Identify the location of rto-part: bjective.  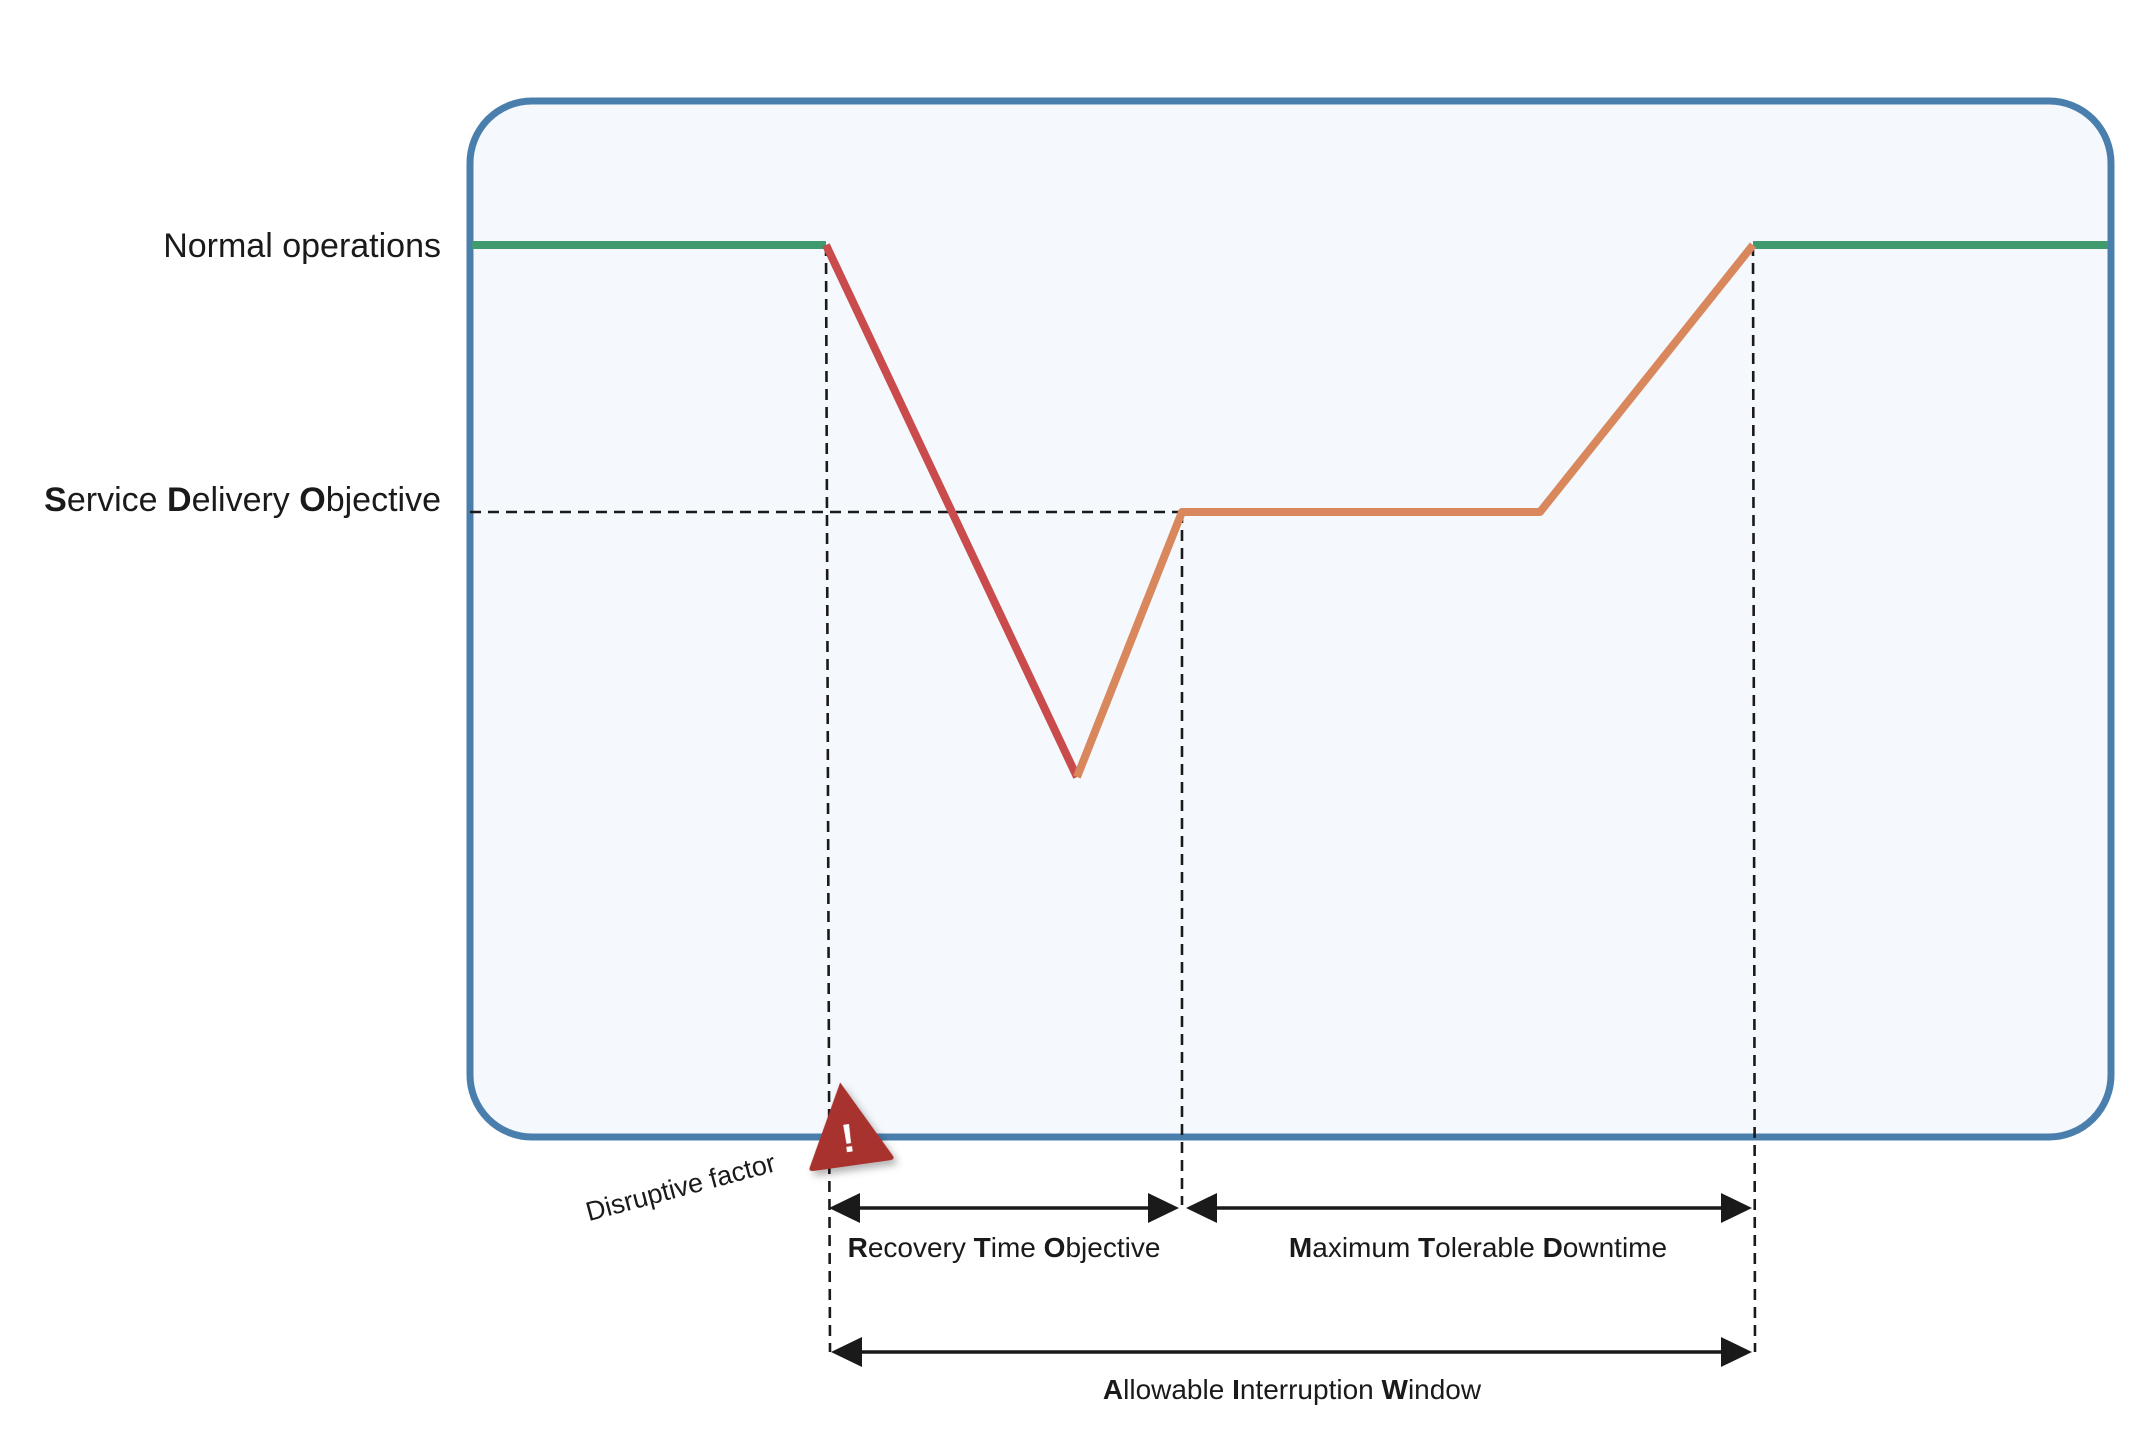
(1112, 1247).